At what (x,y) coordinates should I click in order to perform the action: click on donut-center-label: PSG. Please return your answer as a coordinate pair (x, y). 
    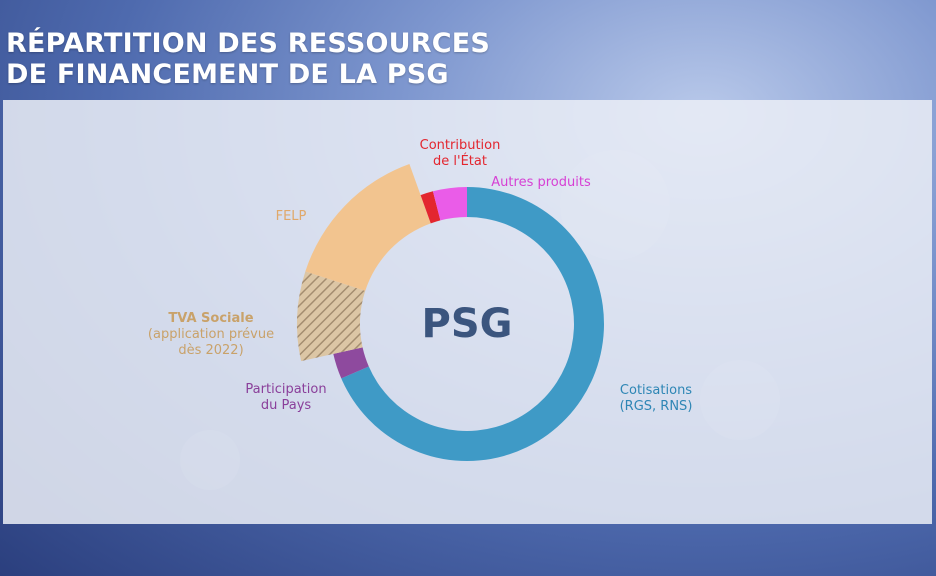
    Looking at the image, I should click on (467, 324).